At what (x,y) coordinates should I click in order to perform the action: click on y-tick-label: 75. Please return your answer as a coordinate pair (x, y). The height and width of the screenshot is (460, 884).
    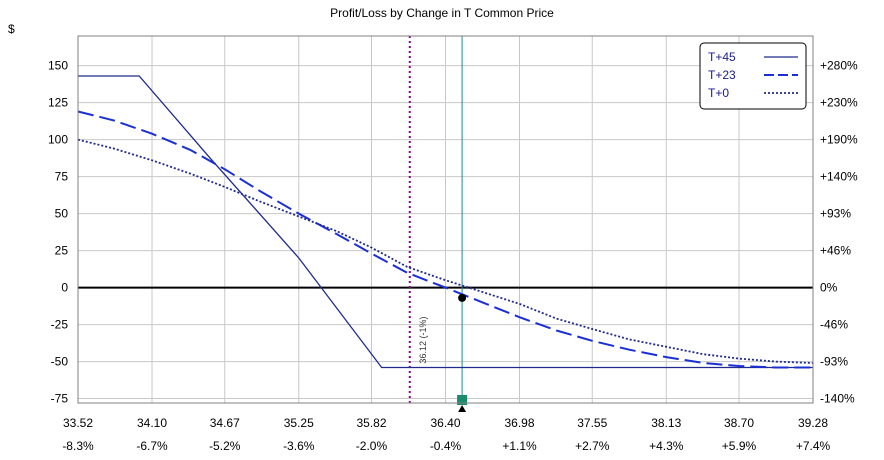
    Looking at the image, I should click on (62, 177).